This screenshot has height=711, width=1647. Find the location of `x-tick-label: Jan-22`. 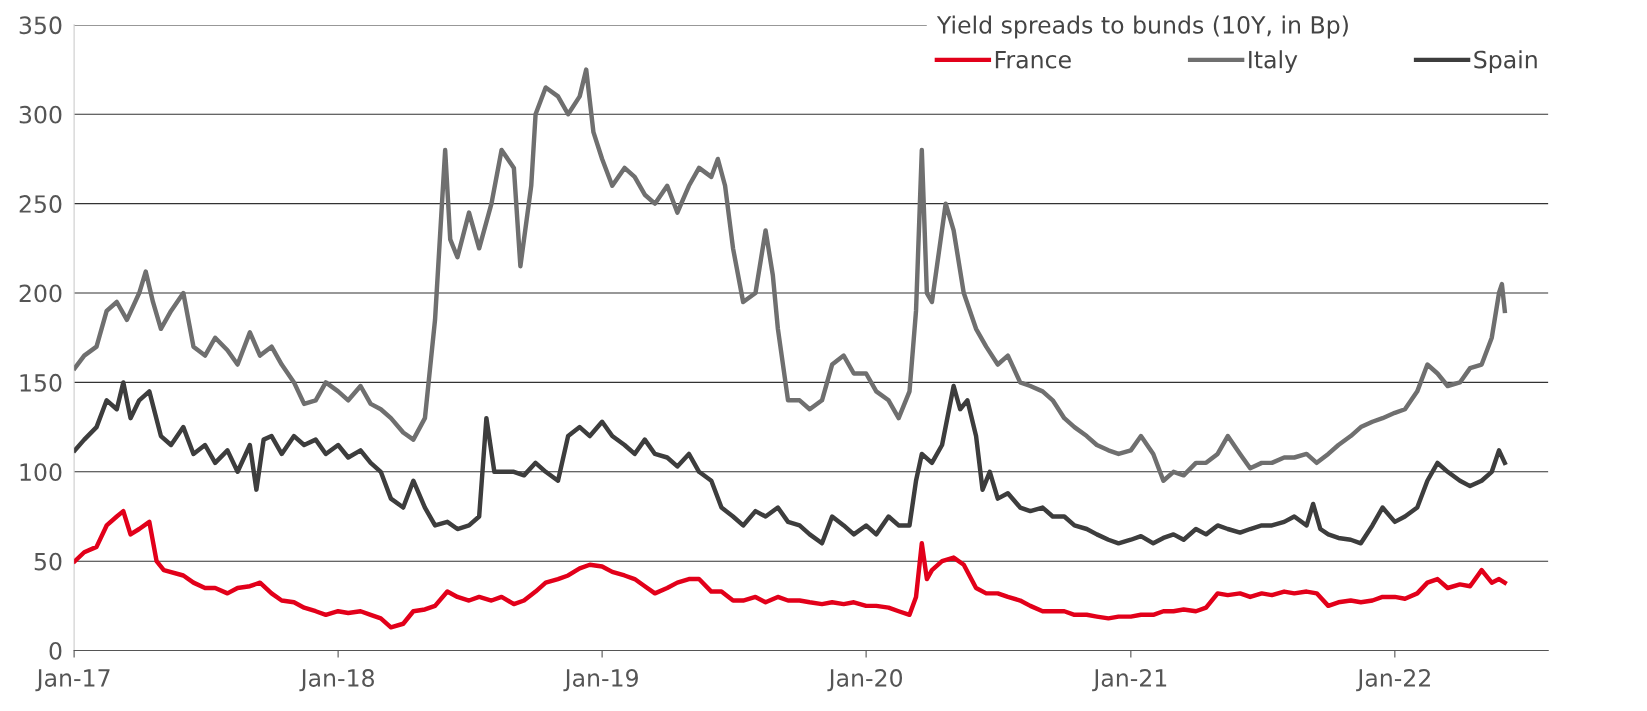

x-tick-label: Jan-22 is located at coordinates (1393, 680).